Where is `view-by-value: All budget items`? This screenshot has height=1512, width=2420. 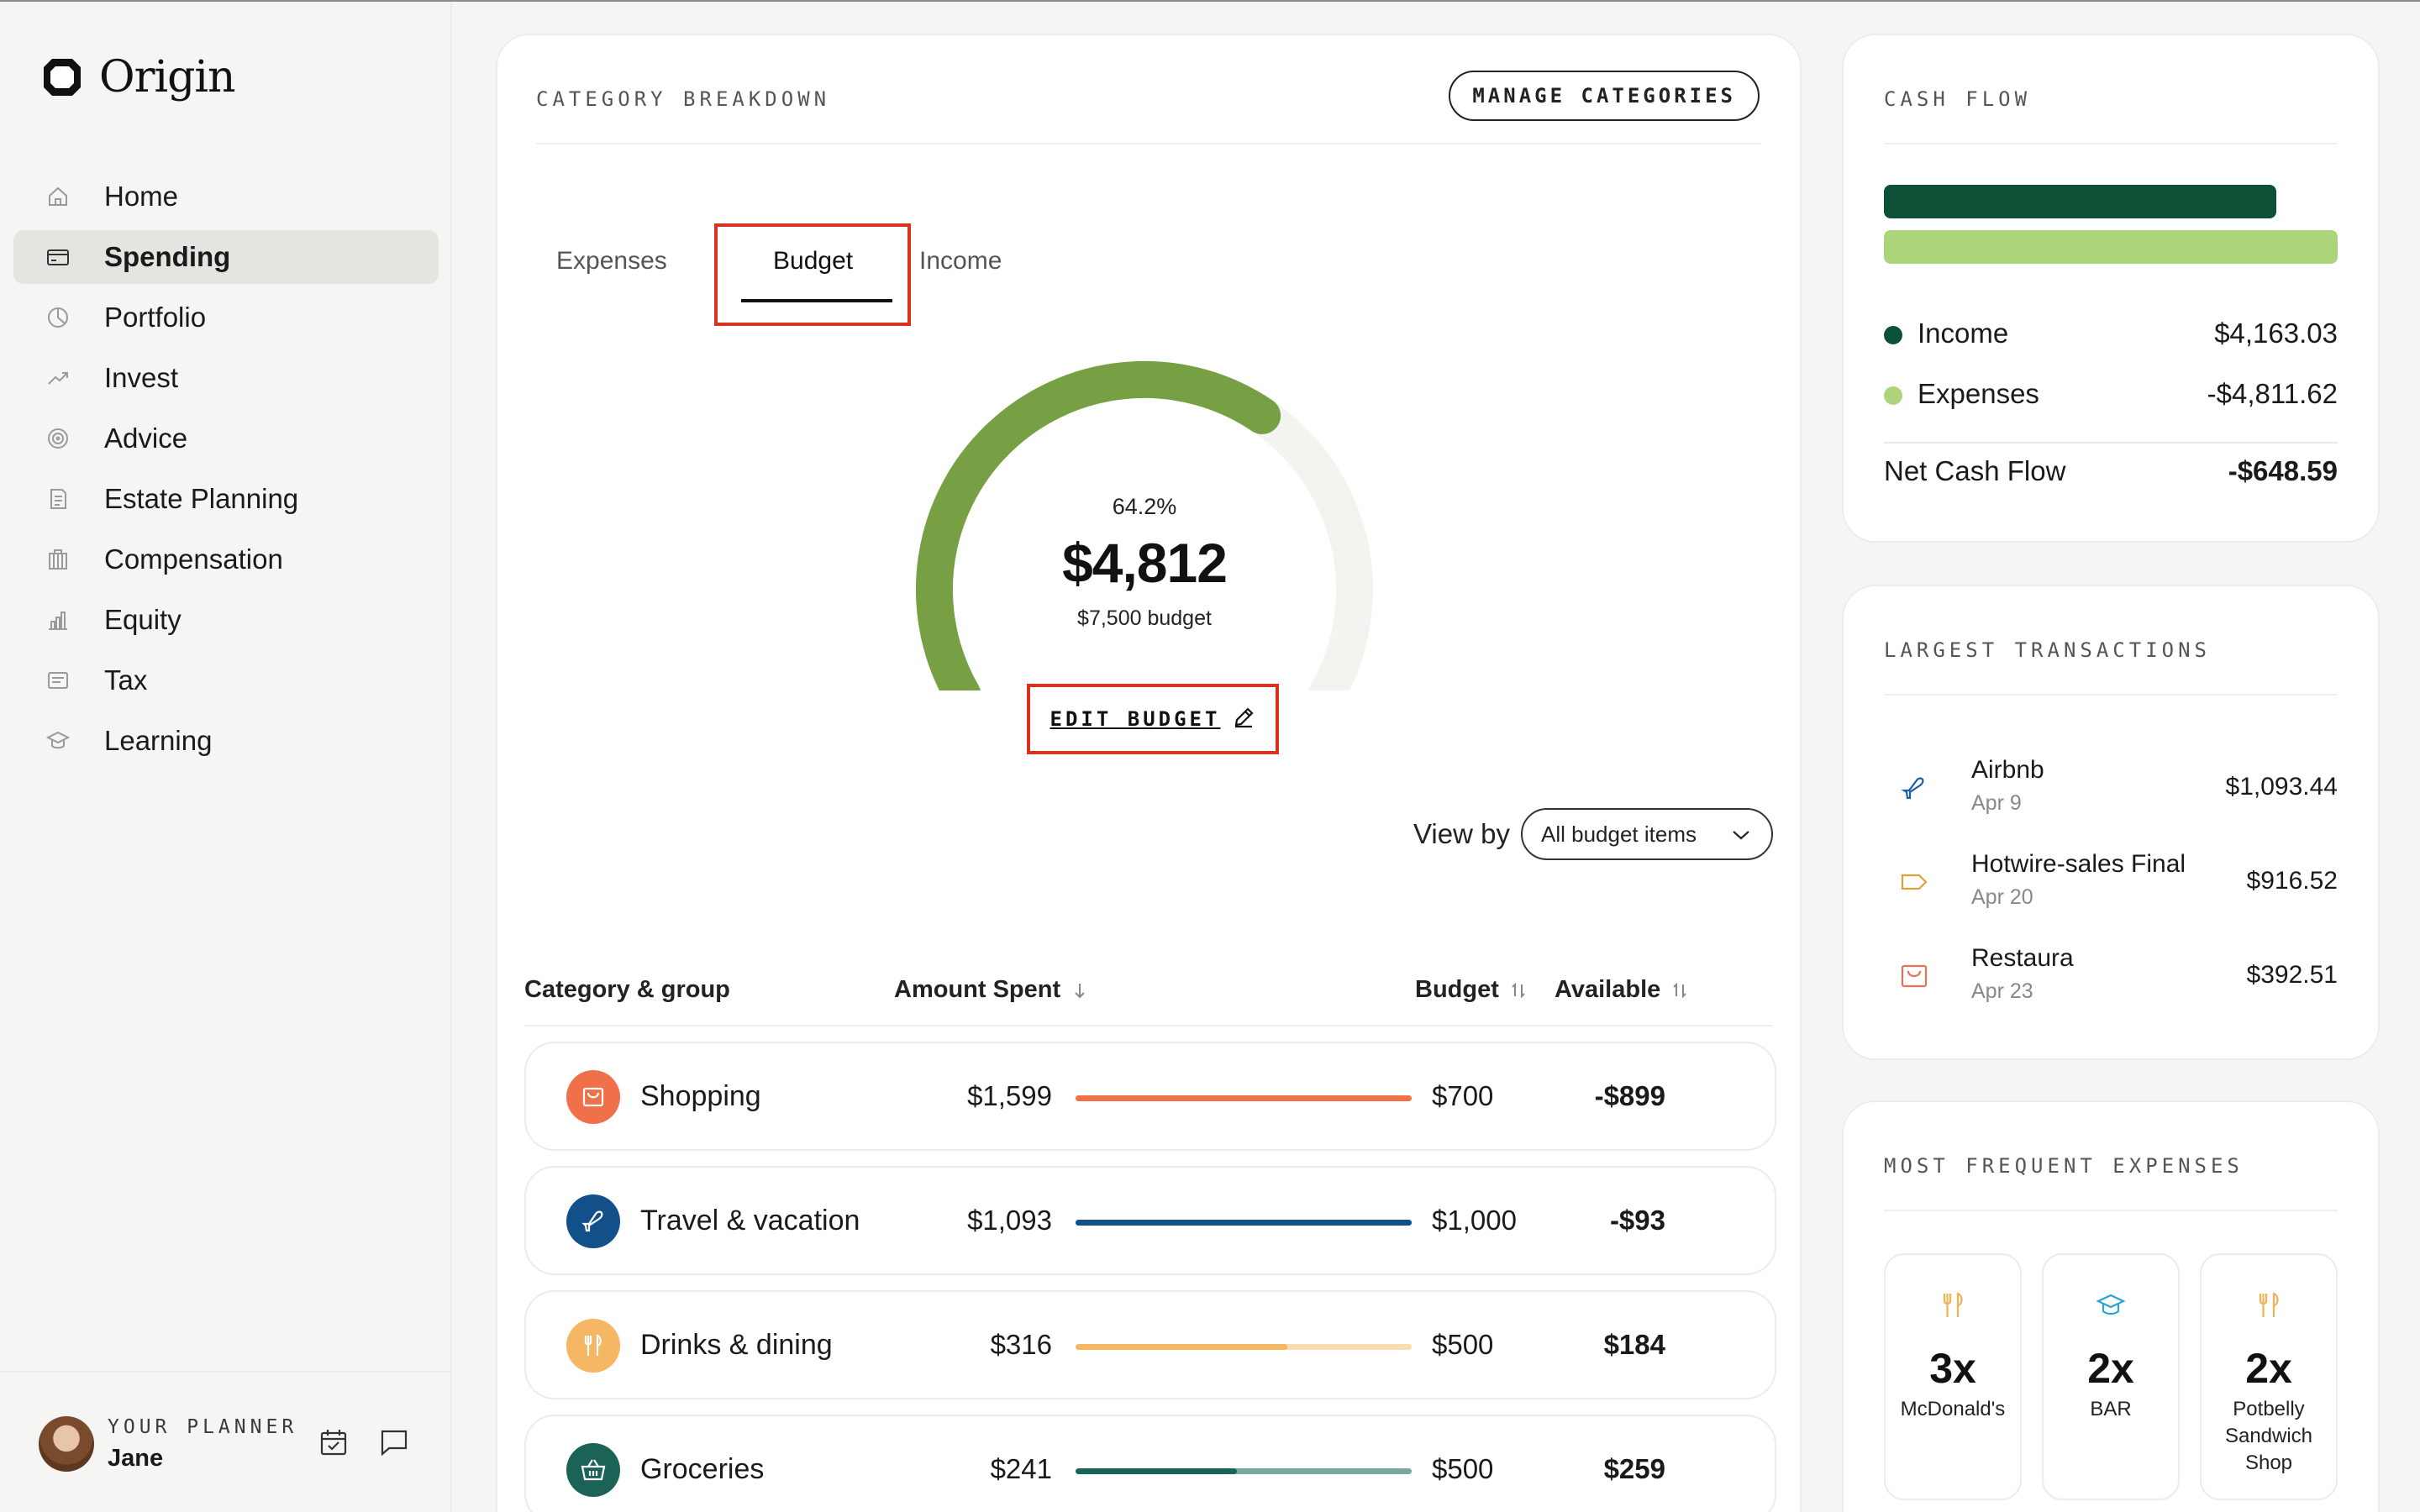
view-by-value: All budget items is located at coordinates (1619, 834).